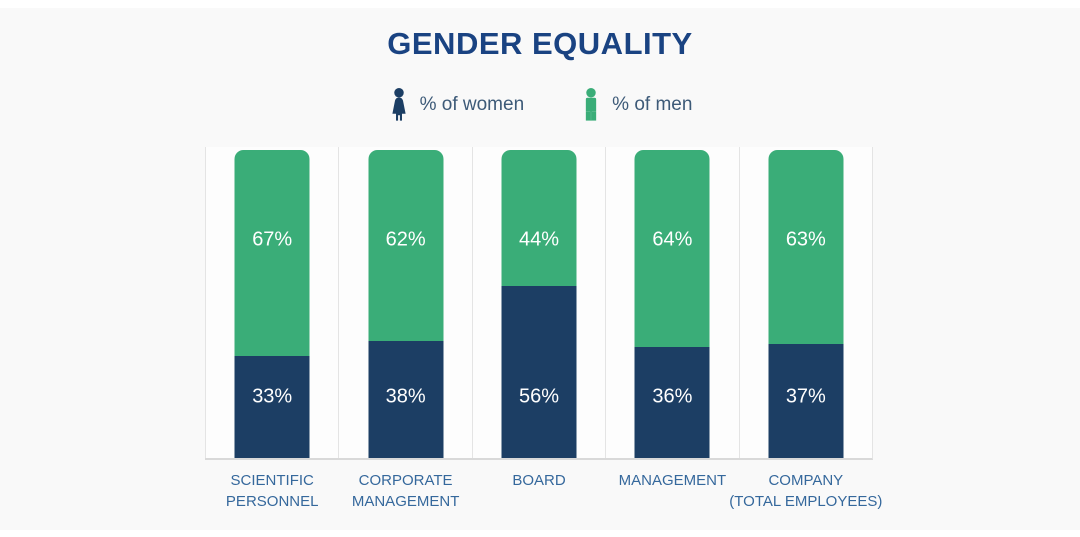  What do you see at coordinates (272, 491) in the screenshot?
I see `category-label-scientific-personnel: SCIENTIFIC PERSONNEL` at bounding box center [272, 491].